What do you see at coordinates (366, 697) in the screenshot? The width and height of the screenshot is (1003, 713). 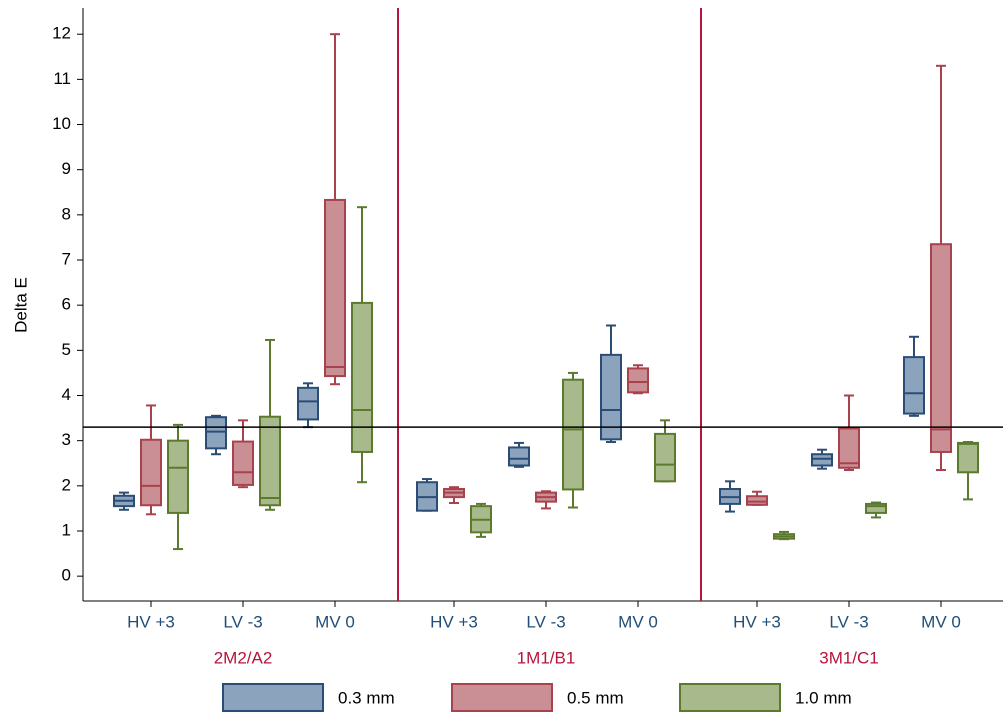 I see `legend-label: 0.3 mm` at bounding box center [366, 697].